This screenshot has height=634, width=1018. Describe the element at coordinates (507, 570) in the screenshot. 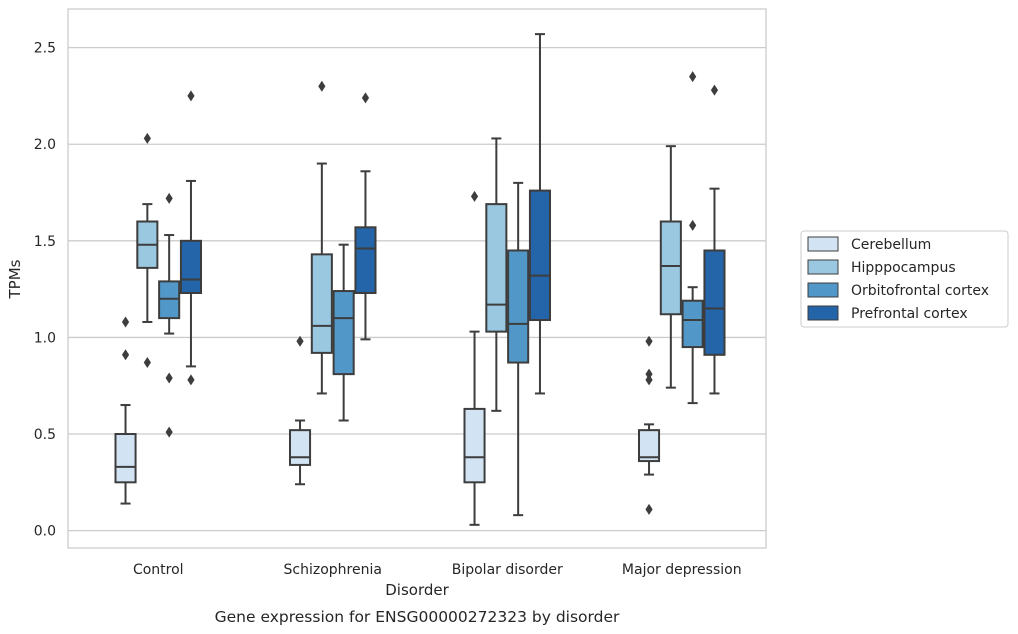

I see `x-tick-label: Bipolar disorder` at that location.